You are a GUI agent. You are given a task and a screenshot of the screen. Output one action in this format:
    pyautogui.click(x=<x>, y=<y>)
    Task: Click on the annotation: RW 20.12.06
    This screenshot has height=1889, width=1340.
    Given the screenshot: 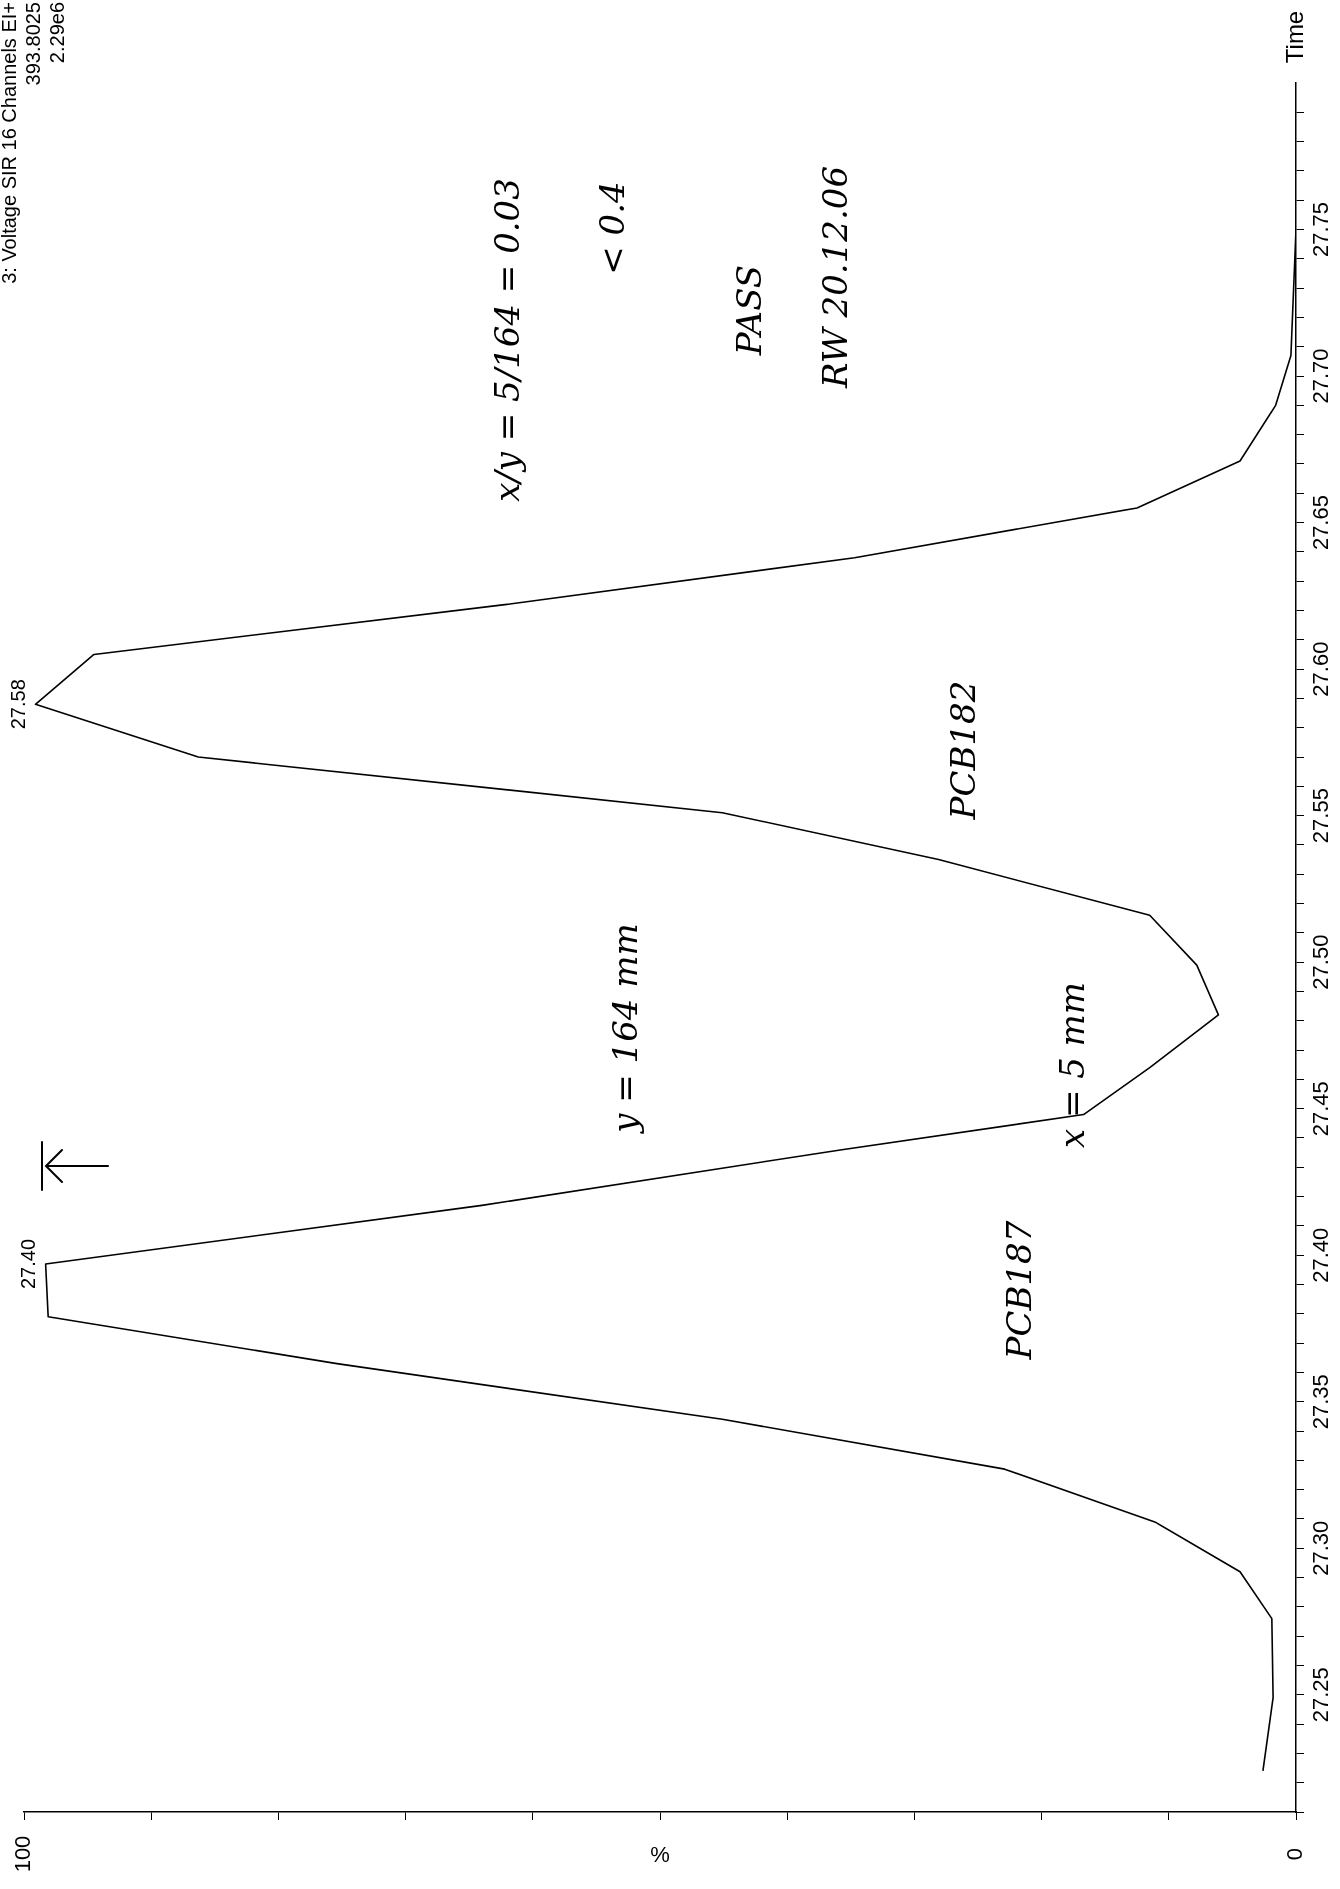 What is the action you would take?
    pyautogui.click(x=834, y=277)
    